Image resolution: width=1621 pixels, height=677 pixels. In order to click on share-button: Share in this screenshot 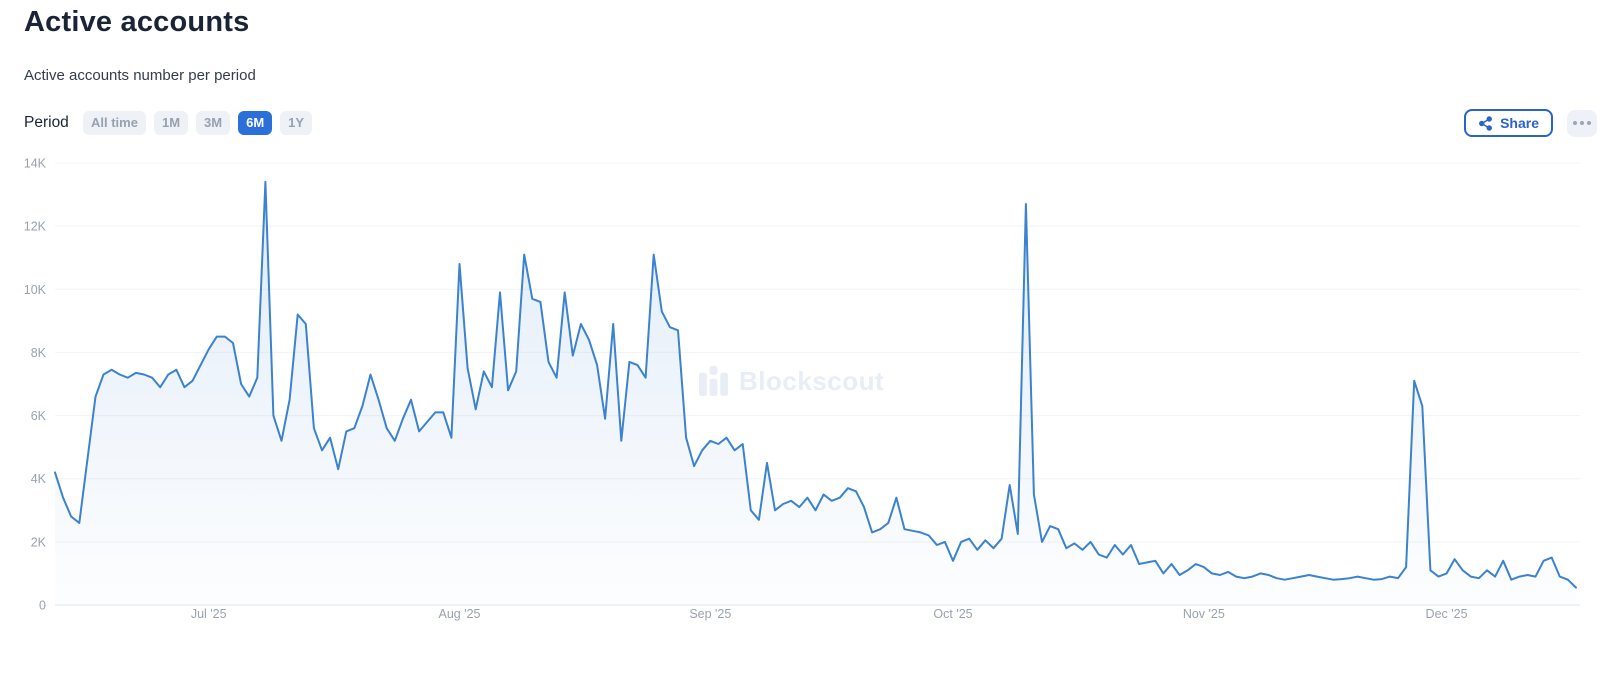, I will do `click(1508, 123)`.